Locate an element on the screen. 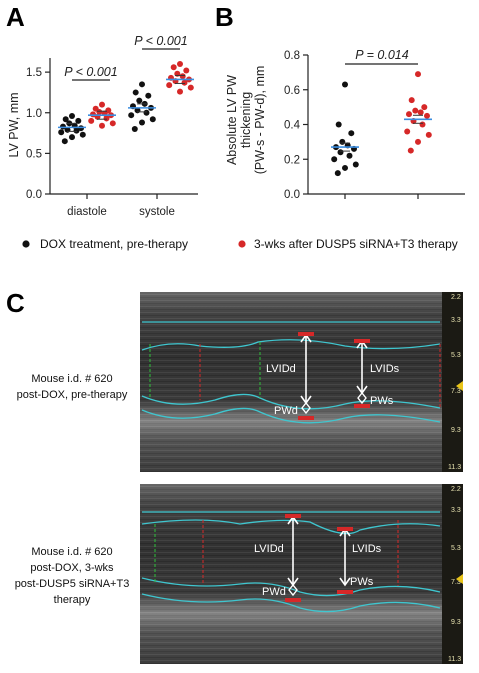  panel-label-a: A is located at coordinates (15, 17).